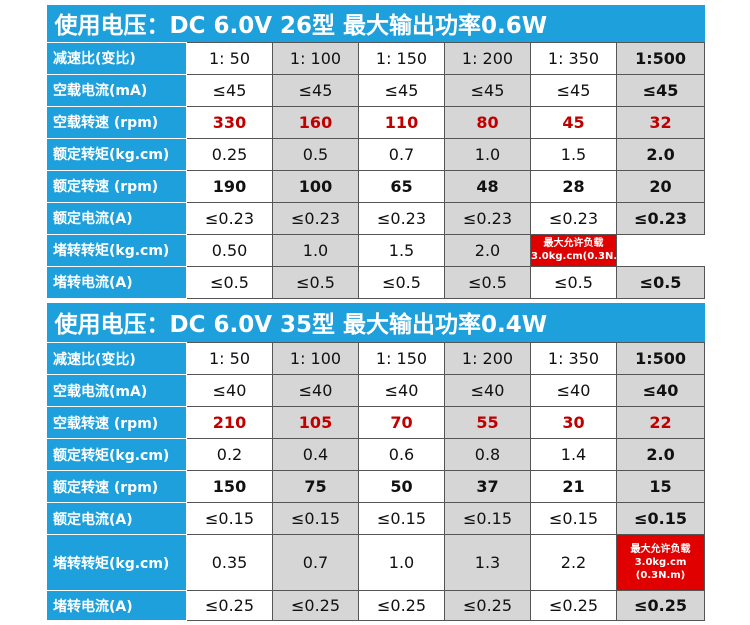 The width and height of the screenshot is (750, 625). I want to click on spec-value: 2.2, so click(573, 562).